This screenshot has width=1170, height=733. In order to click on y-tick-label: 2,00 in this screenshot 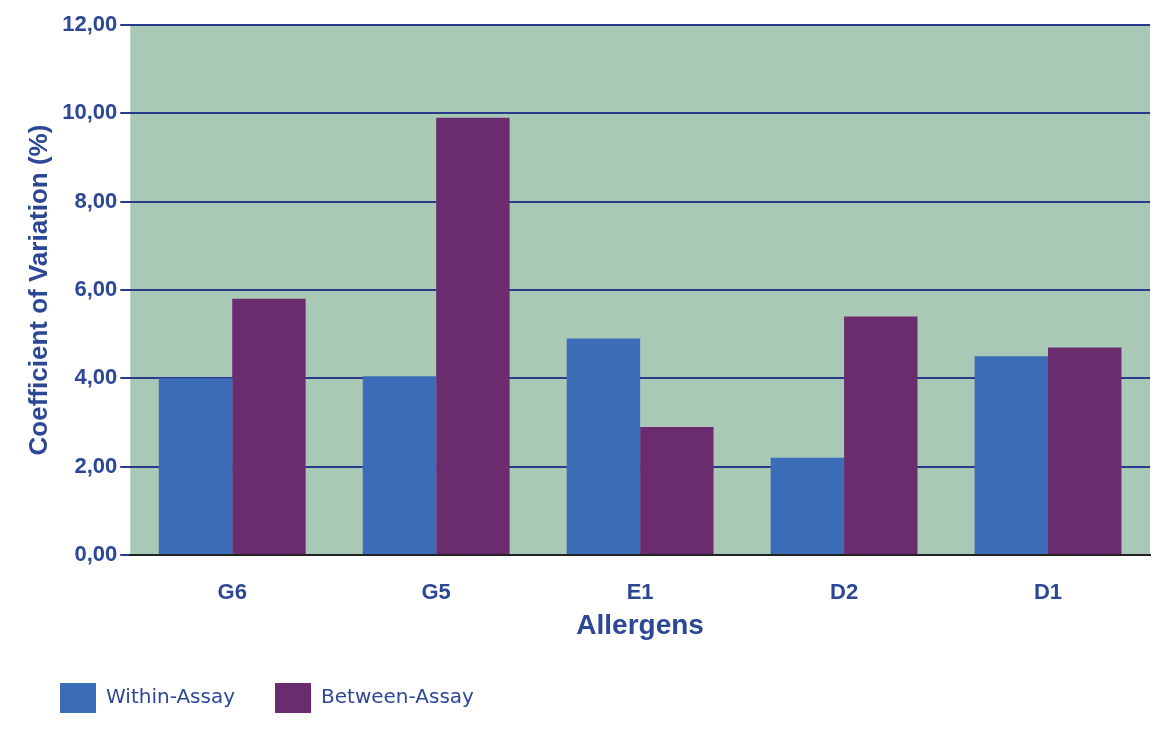, I will do `click(96, 465)`.